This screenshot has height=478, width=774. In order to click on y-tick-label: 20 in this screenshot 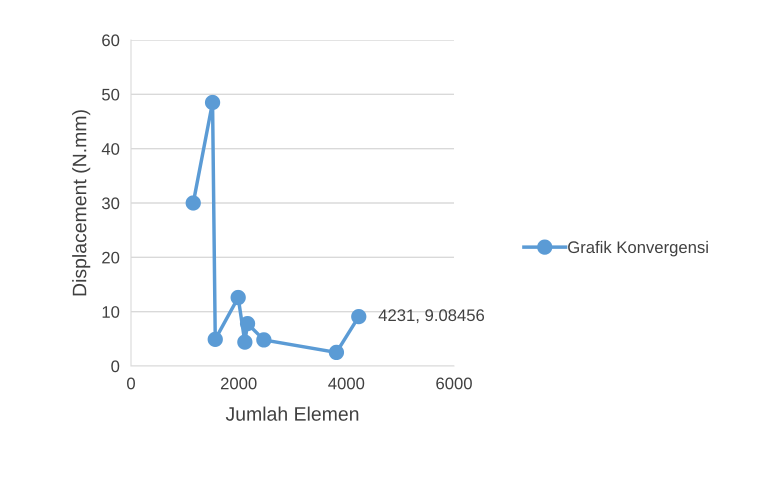, I will do `click(111, 258)`.